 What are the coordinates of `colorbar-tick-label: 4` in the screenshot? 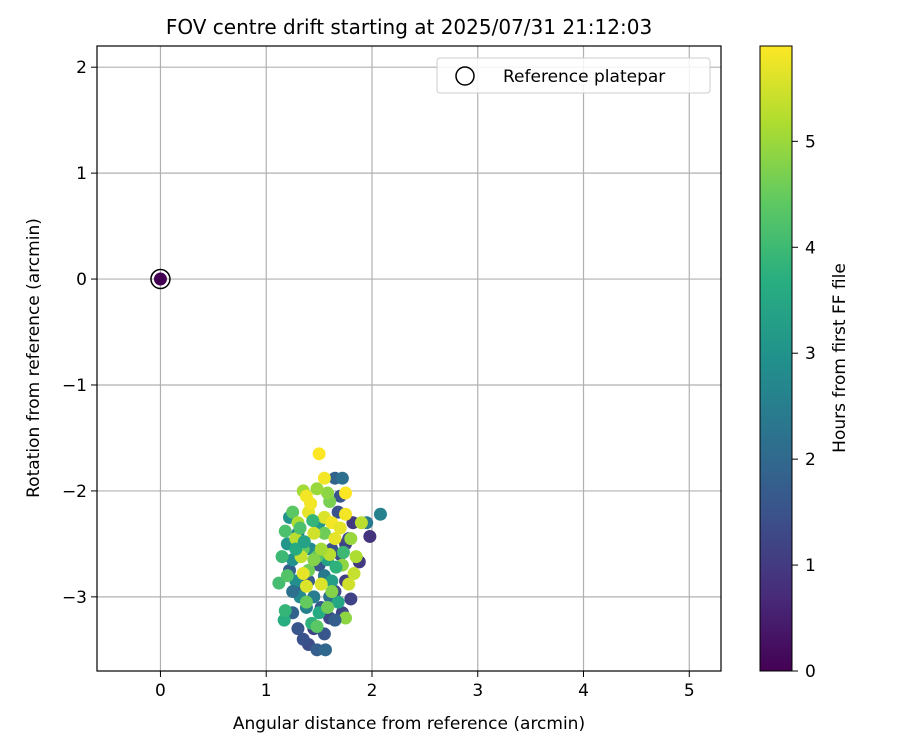 It's located at (810, 248).